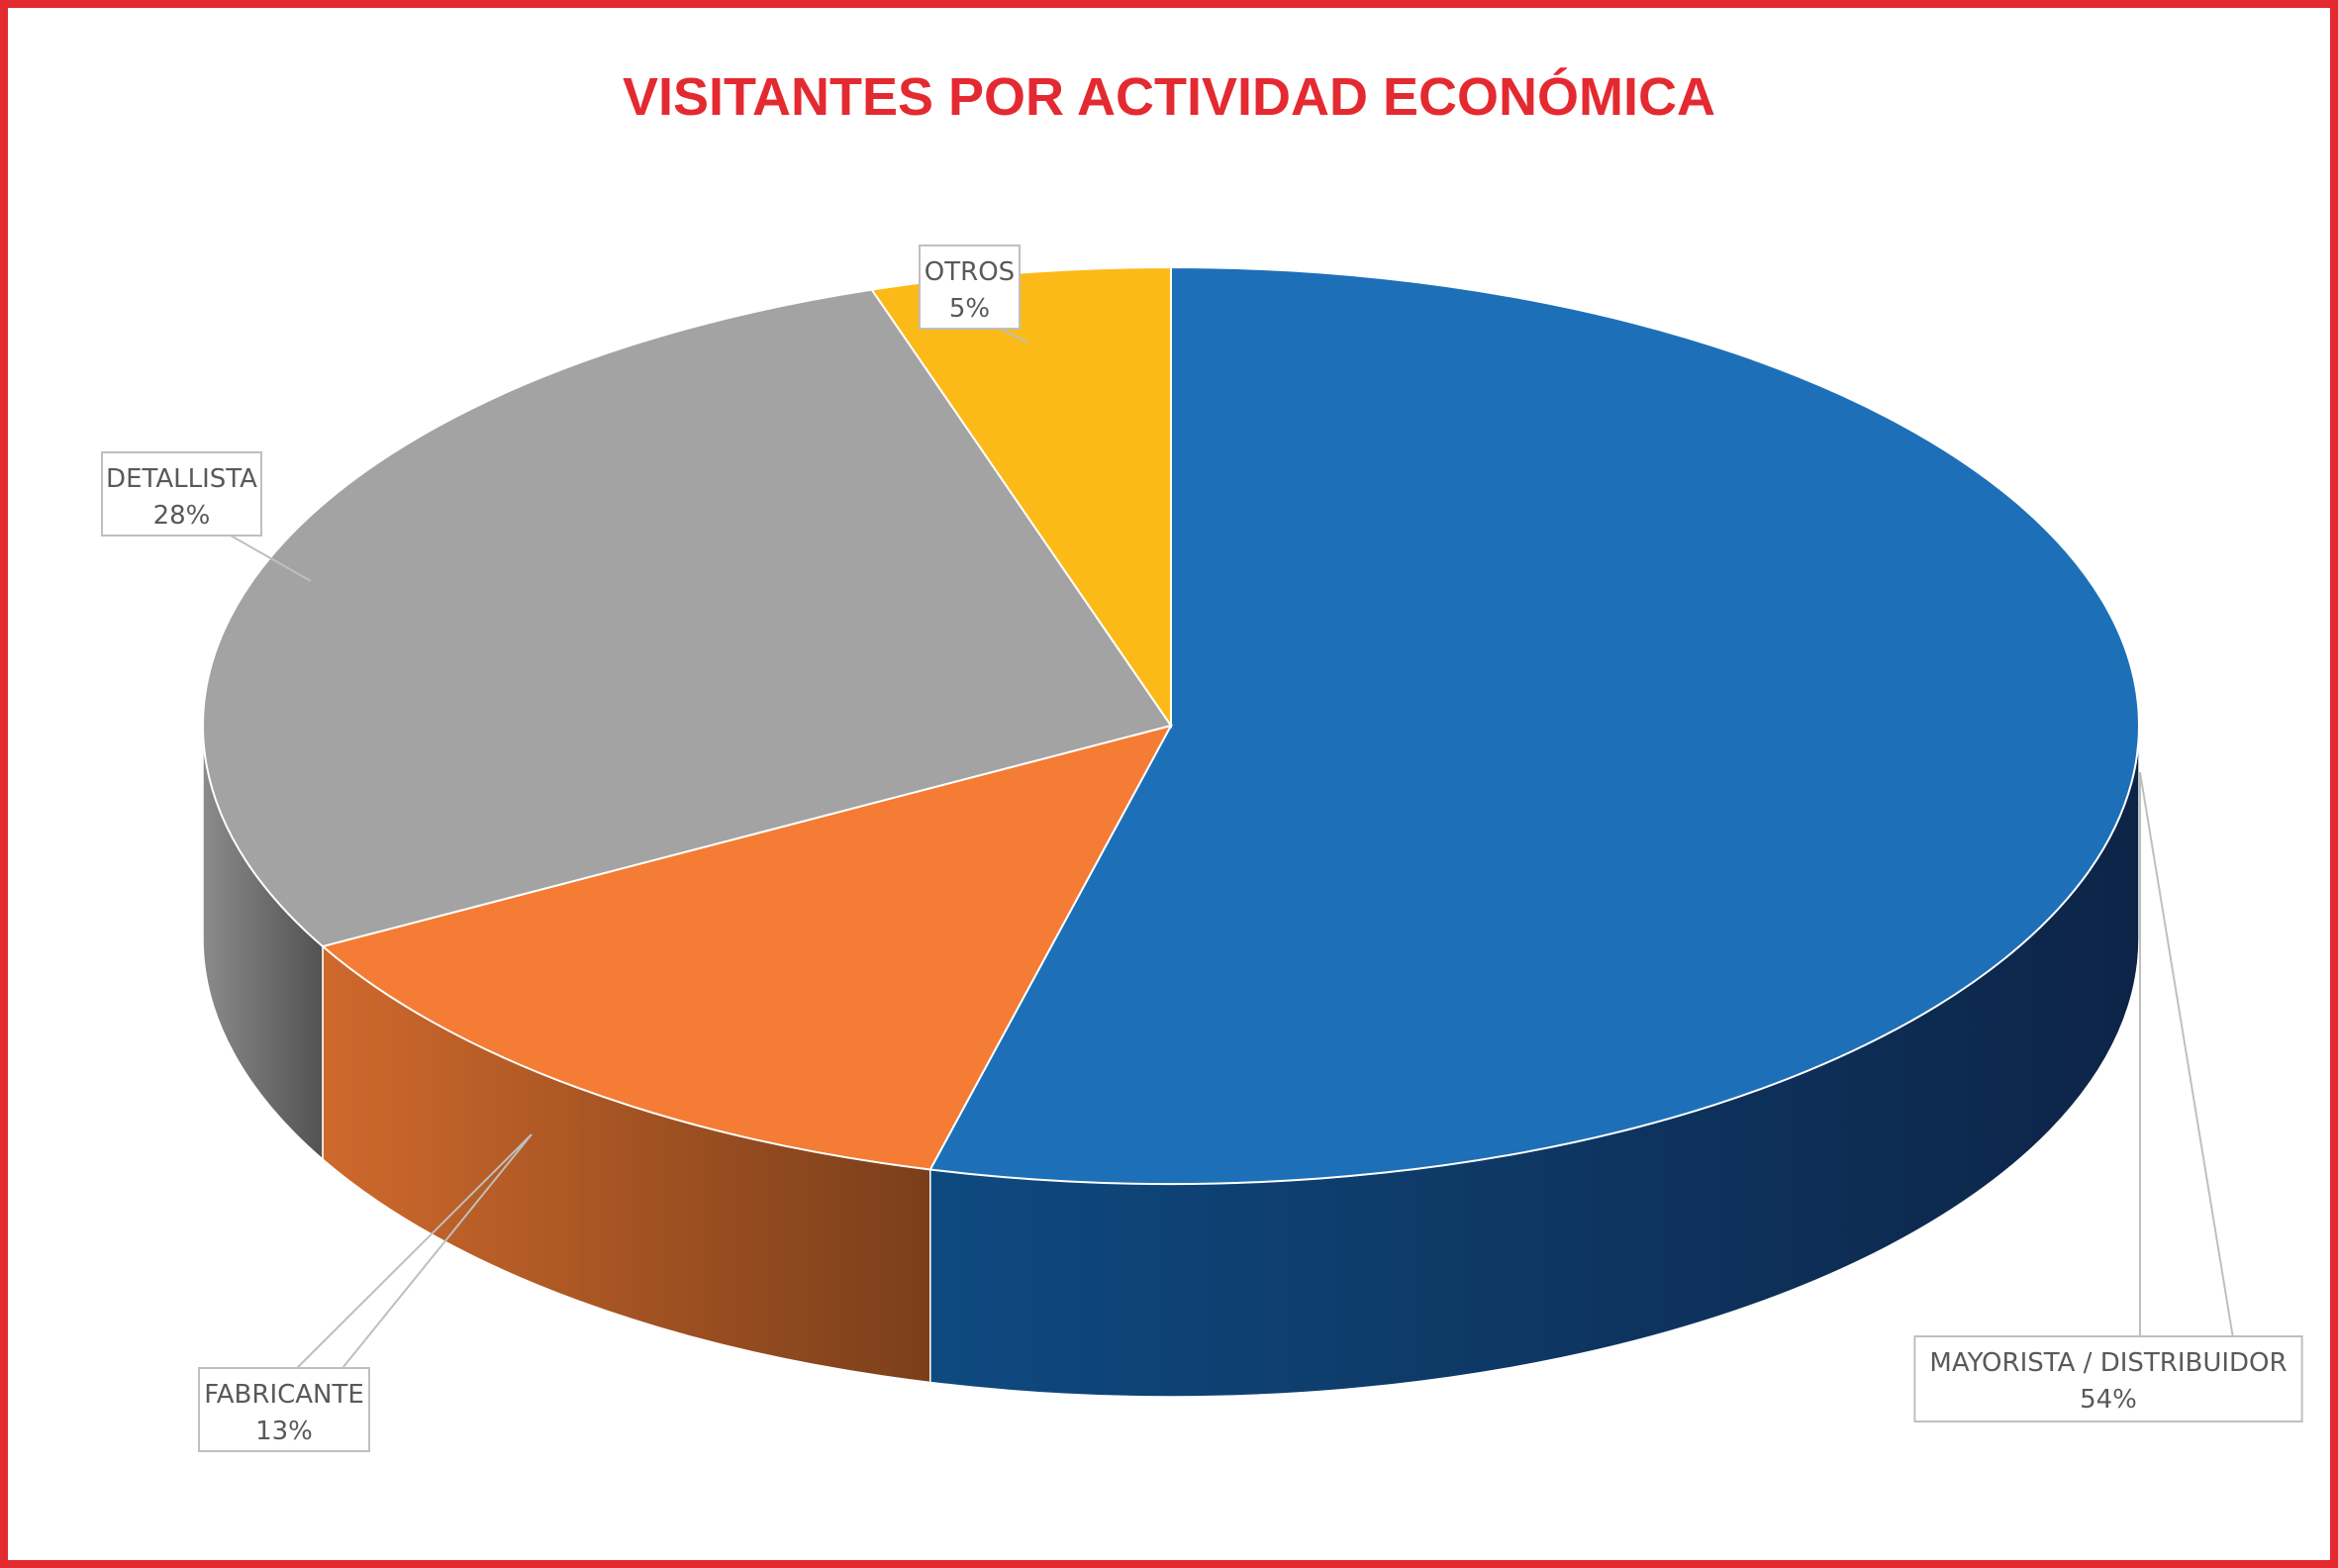  I want to click on label-fabricante-box, so click(284, 1409).